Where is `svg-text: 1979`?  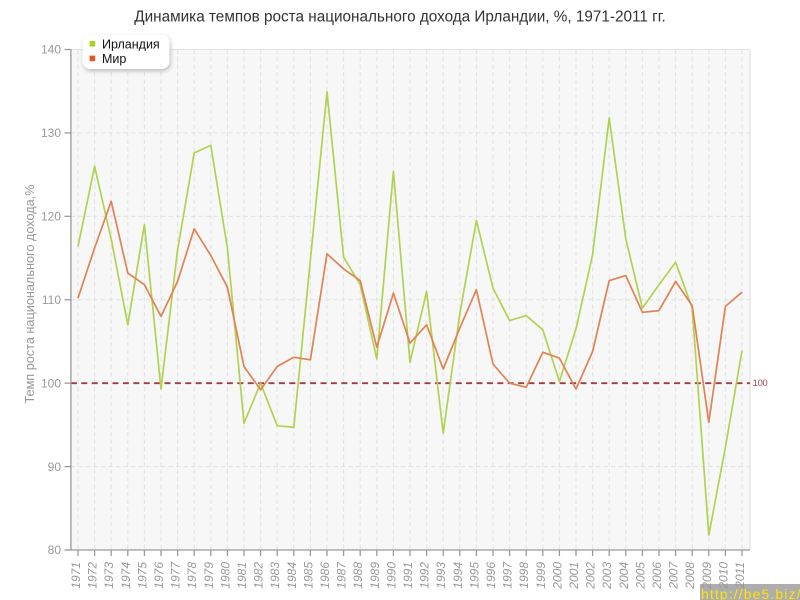 svg-text: 1979 is located at coordinates (209, 575).